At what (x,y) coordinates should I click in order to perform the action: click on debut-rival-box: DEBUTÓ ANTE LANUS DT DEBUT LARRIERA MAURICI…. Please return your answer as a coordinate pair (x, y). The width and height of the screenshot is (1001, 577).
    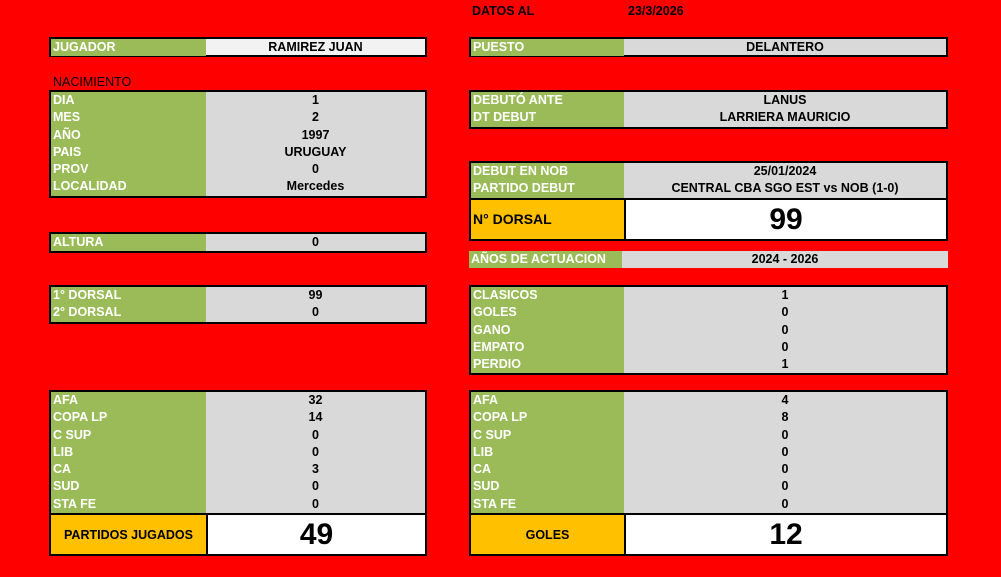
    Looking at the image, I should click on (708, 109).